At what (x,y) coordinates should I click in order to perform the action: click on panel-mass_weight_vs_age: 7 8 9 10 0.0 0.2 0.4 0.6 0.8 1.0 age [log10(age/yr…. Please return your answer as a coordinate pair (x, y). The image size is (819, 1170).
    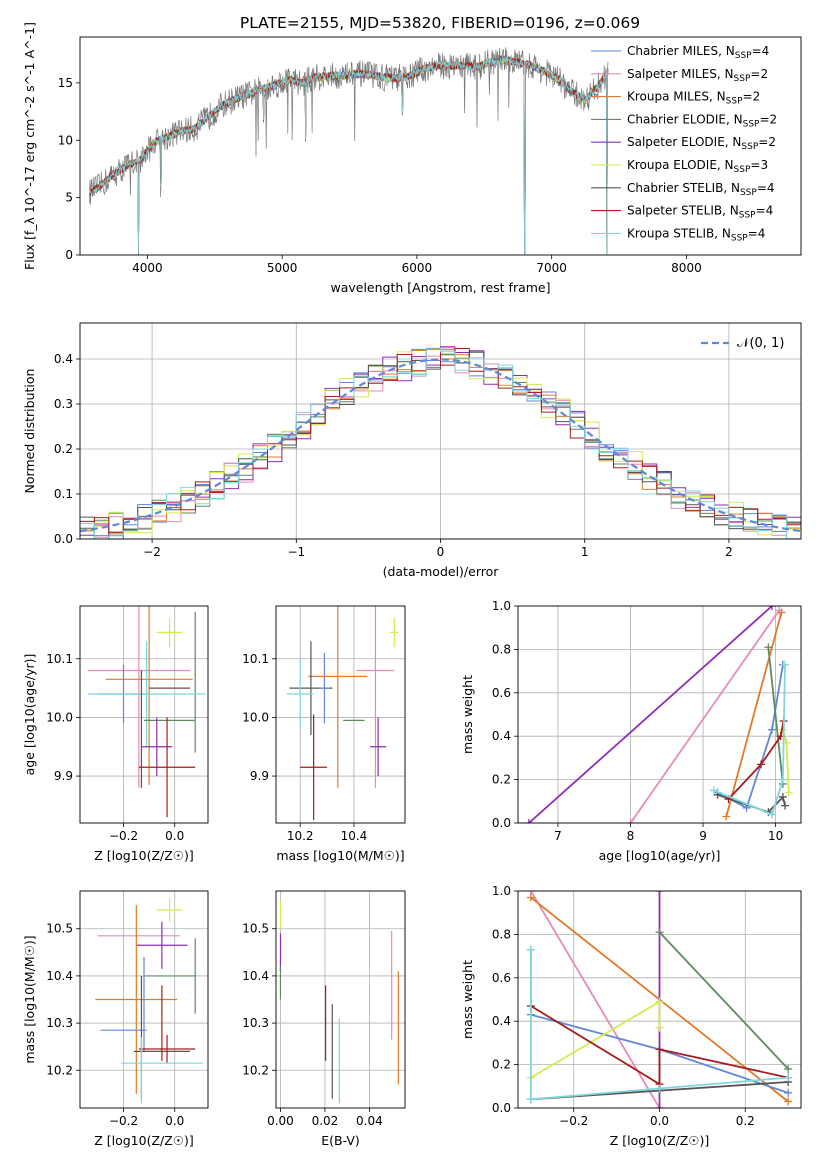
    Looking at the image, I should click on (631, 731).